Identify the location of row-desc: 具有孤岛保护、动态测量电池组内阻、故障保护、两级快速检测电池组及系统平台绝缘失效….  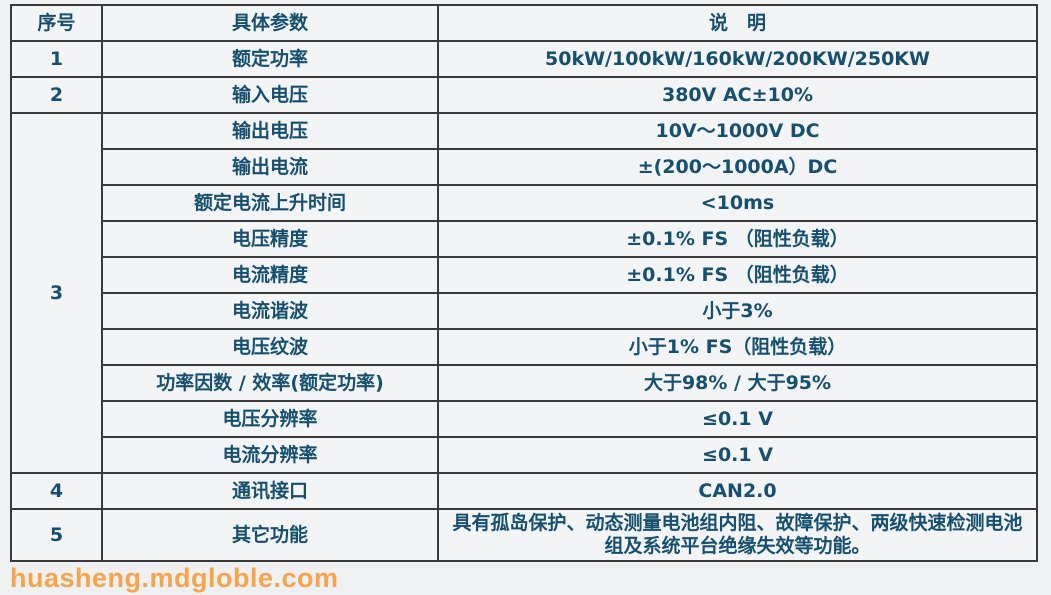
(737, 535).